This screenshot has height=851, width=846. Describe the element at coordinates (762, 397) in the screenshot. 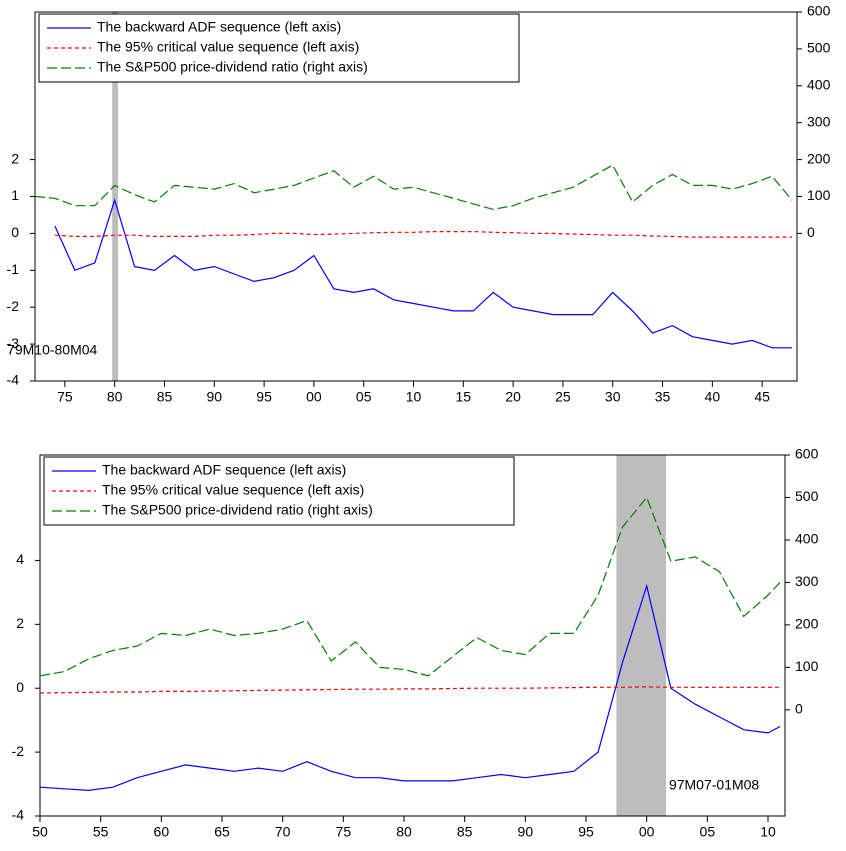

I see `x-tick-label: 45` at that location.